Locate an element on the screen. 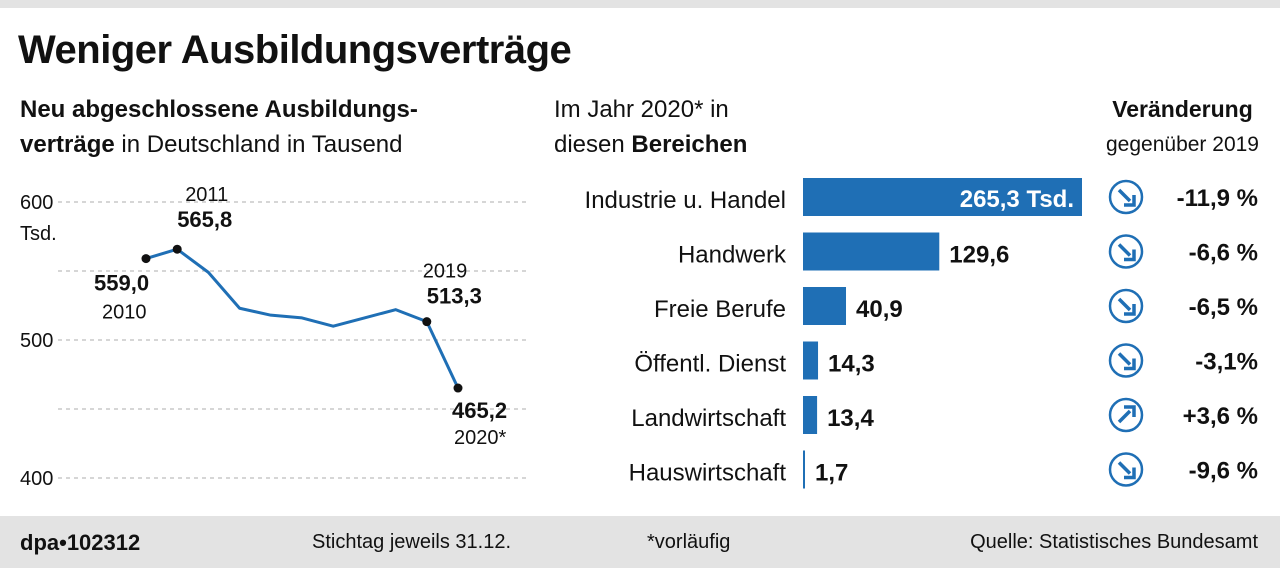  y-unit-label: Tsd. is located at coordinates (38, 234).